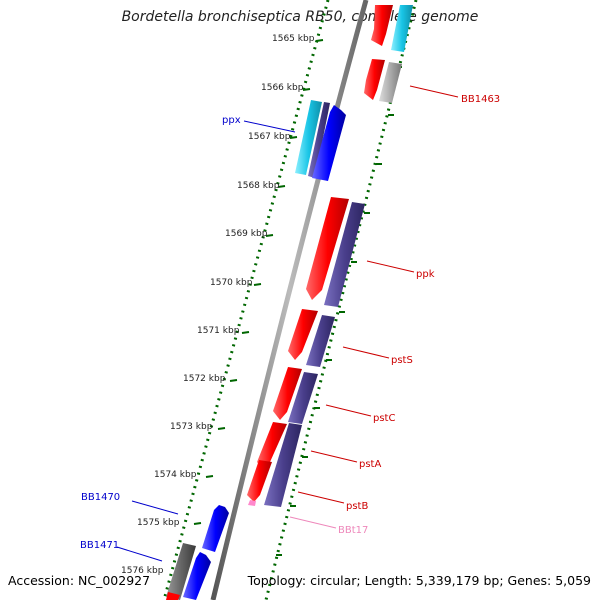 This screenshot has width=600, height=600. I want to click on tick-label: 1575 kbp, so click(158, 523).